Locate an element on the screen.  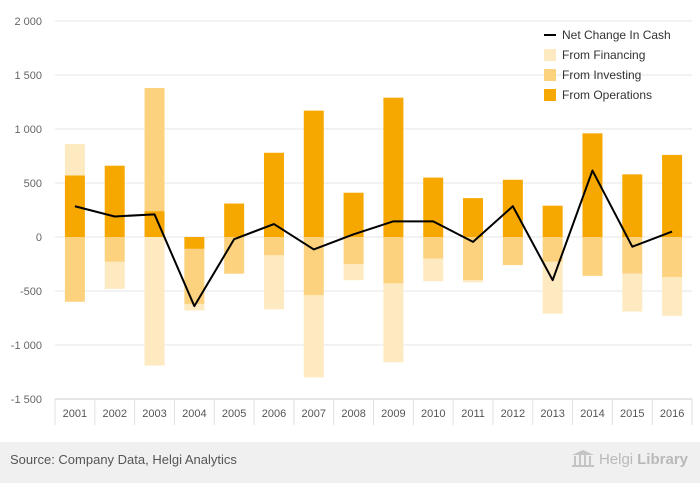
x-tick-label: 2004 is located at coordinates (194, 414).